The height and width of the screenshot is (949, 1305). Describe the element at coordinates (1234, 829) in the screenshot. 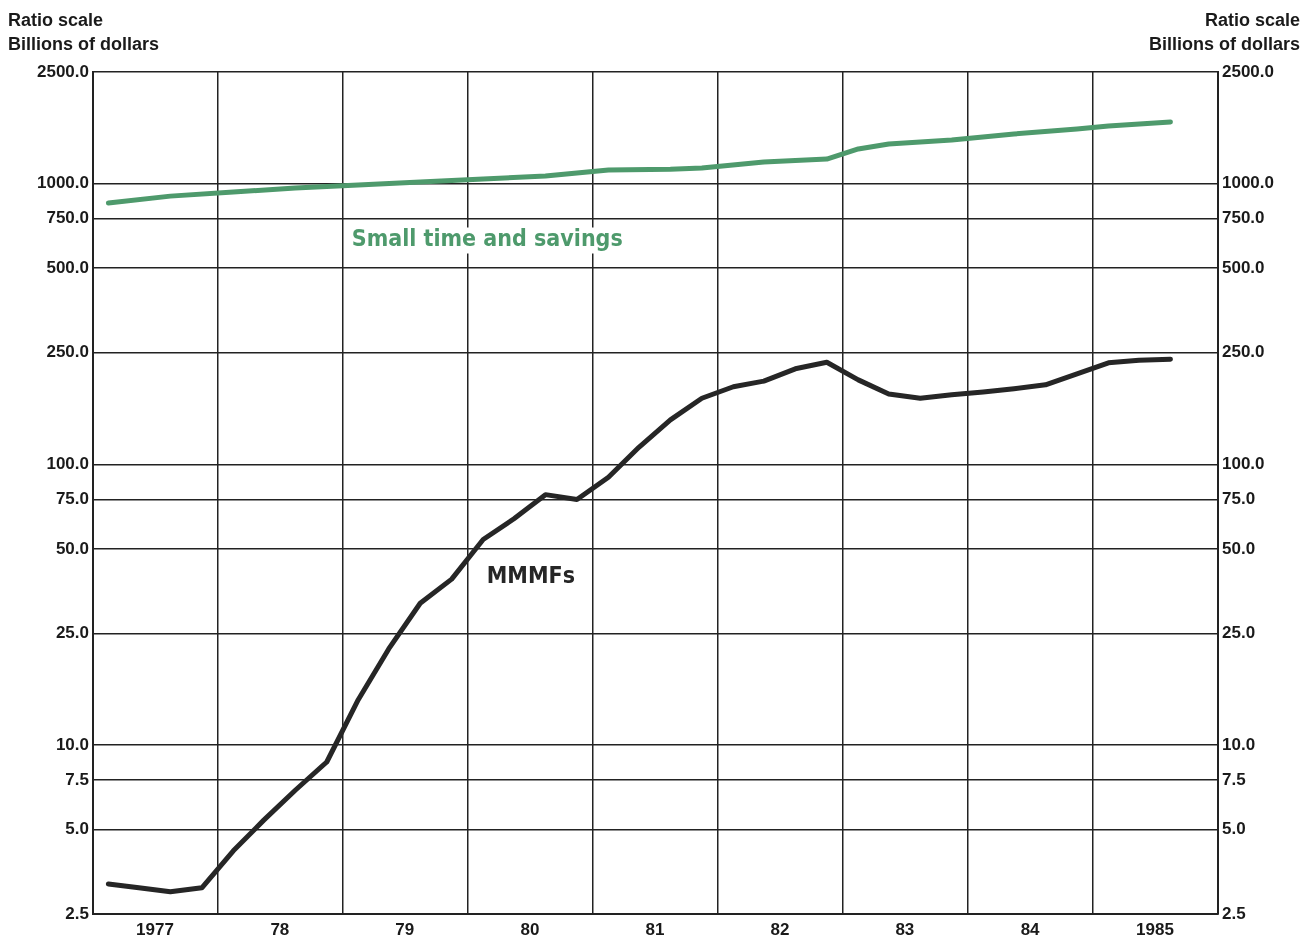

I see `text: 5.0` at that location.